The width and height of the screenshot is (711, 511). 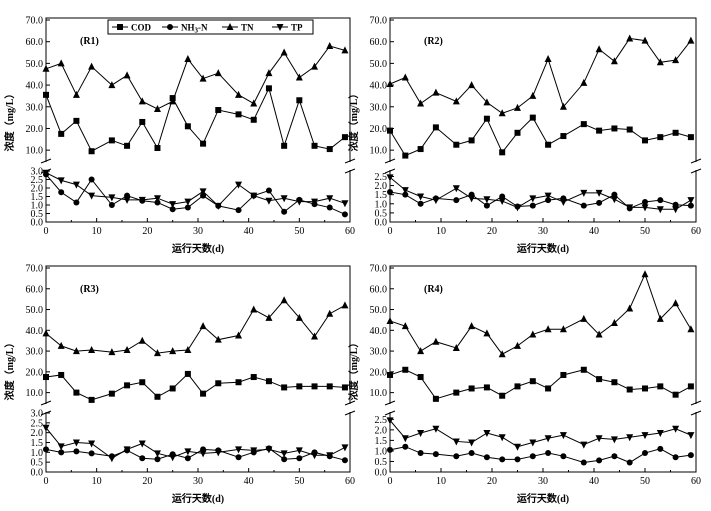 I want to click on legend-marker-cod, so click(x=120, y=27).